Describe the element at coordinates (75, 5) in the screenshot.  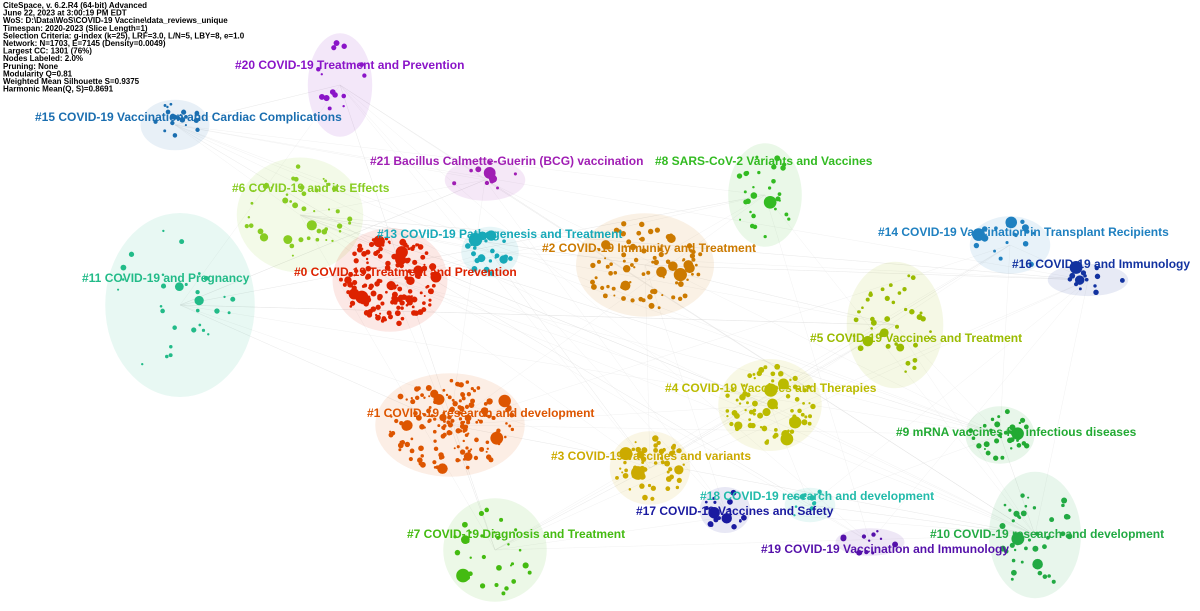
I see `info-line: CiteSpace, v. 6.2.R4 (64-bit) Advanced` at that location.